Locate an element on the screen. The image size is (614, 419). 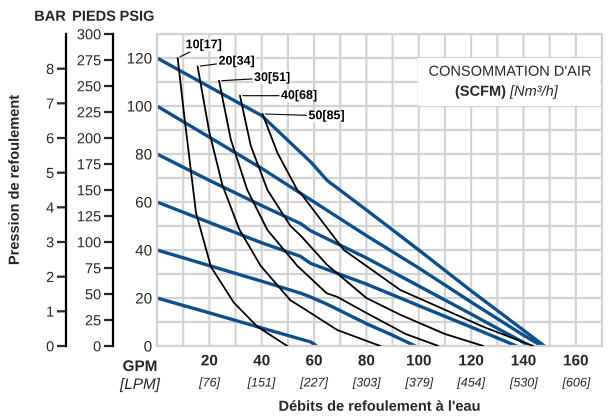
y3-tick-label: 6 is located at coordinates (50, 138).